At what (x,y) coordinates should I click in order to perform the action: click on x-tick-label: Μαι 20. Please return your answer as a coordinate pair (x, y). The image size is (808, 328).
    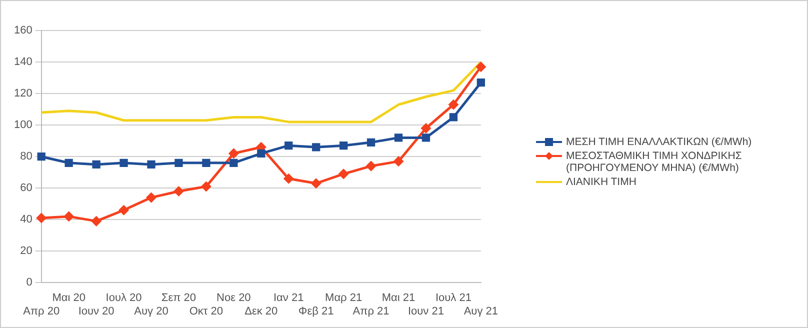
    Looking at the image, I should click on (69, 298).